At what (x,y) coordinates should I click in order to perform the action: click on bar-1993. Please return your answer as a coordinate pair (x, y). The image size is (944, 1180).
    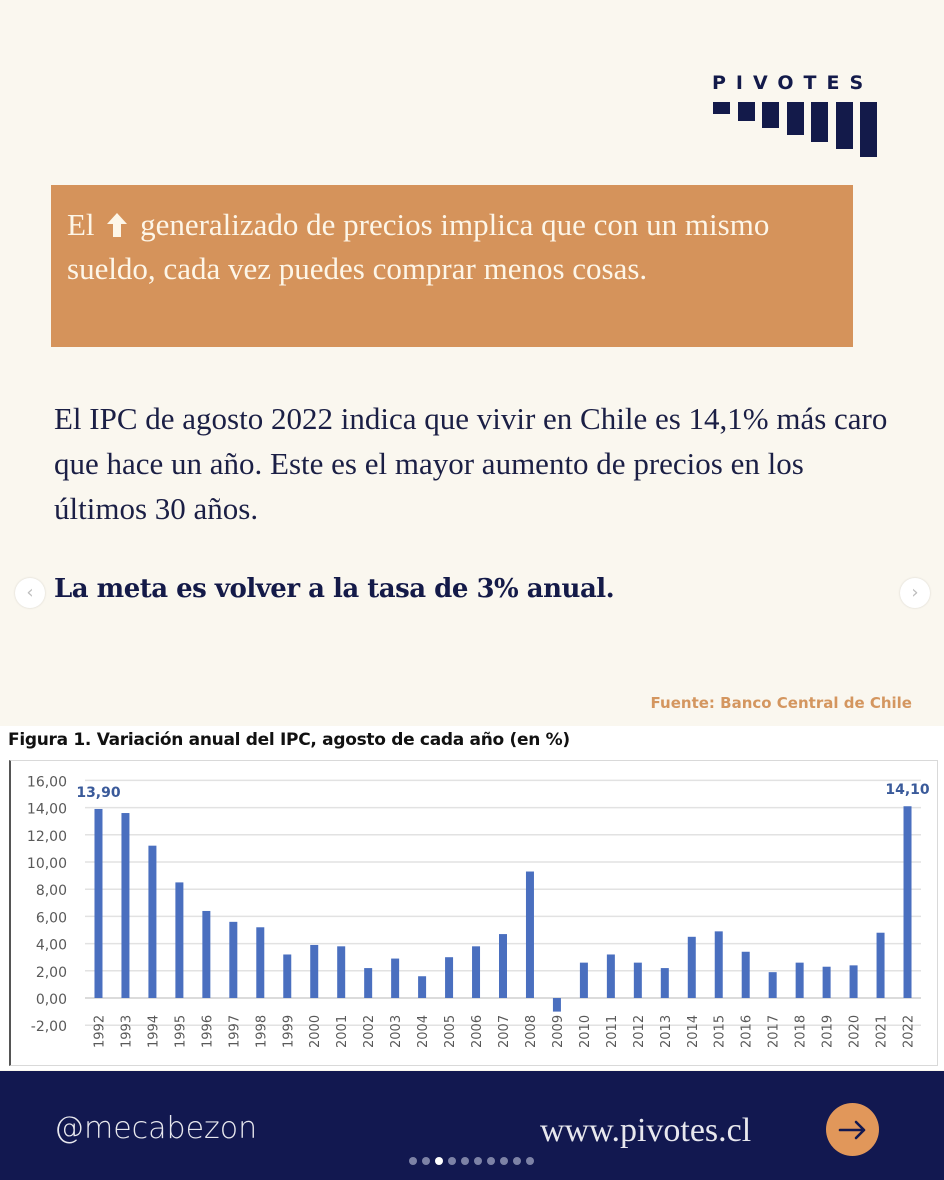
    Looking at the image, I should click on (125, 905).